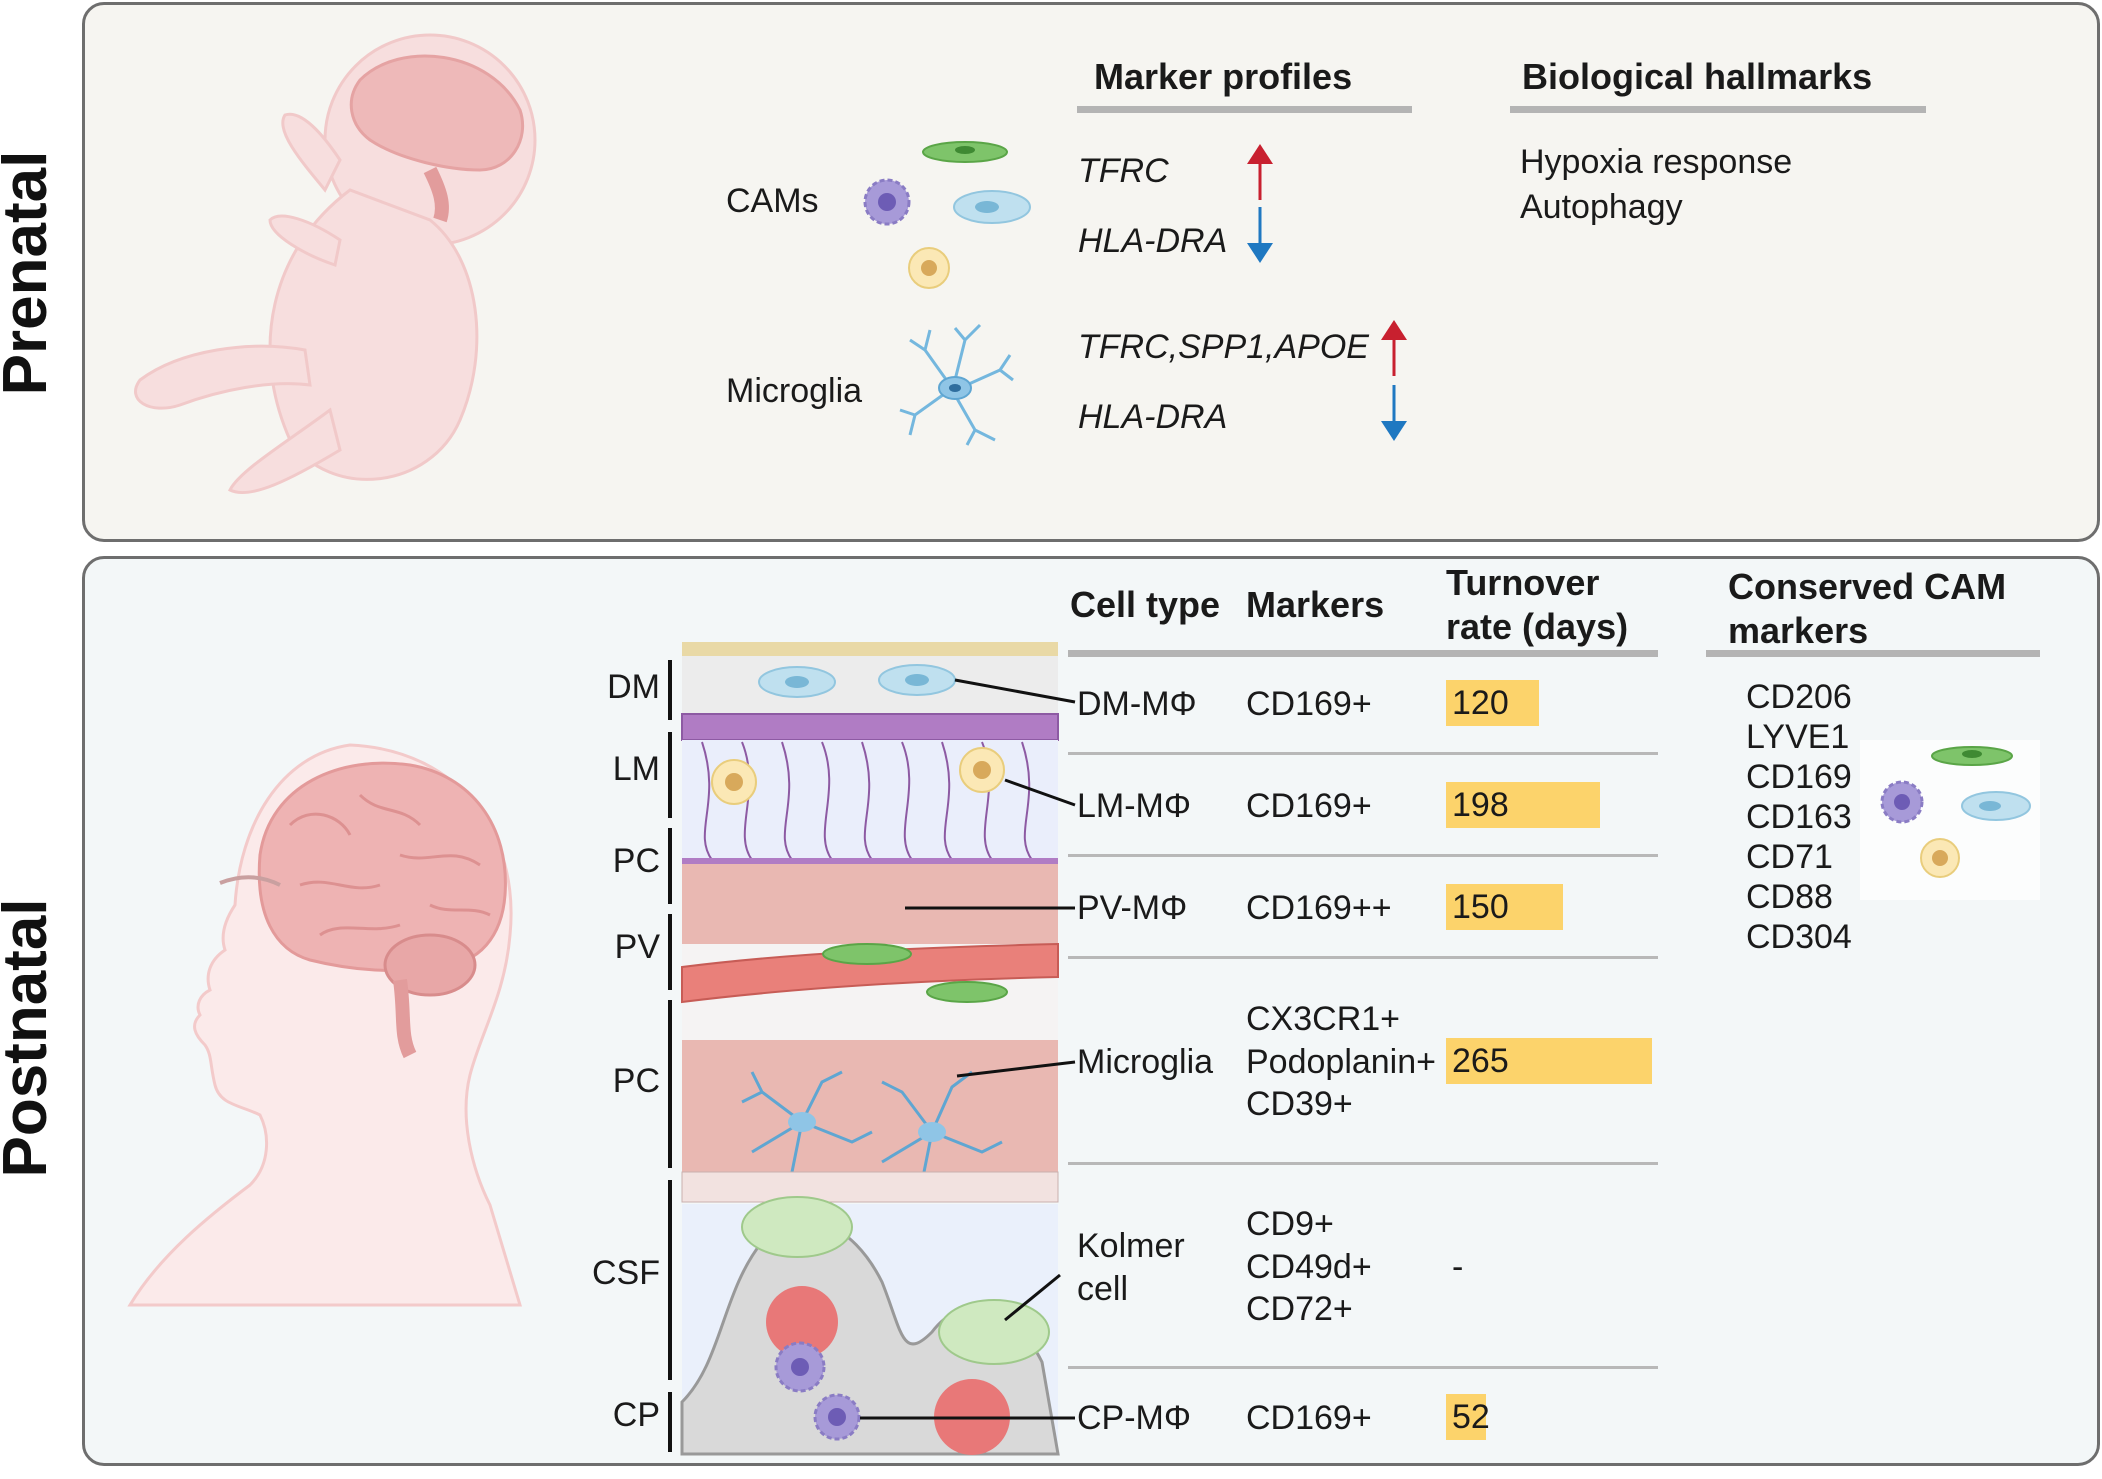  I want to click on row-markers-kolmer-1: CD9+, so click(1290, 1224).